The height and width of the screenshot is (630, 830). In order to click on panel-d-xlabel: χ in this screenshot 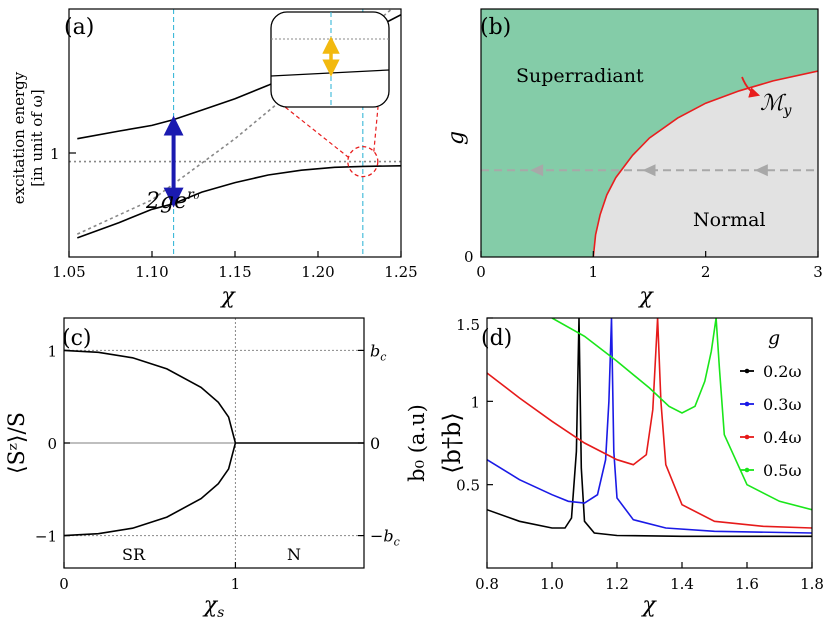, I will do `click(648, 605)`.